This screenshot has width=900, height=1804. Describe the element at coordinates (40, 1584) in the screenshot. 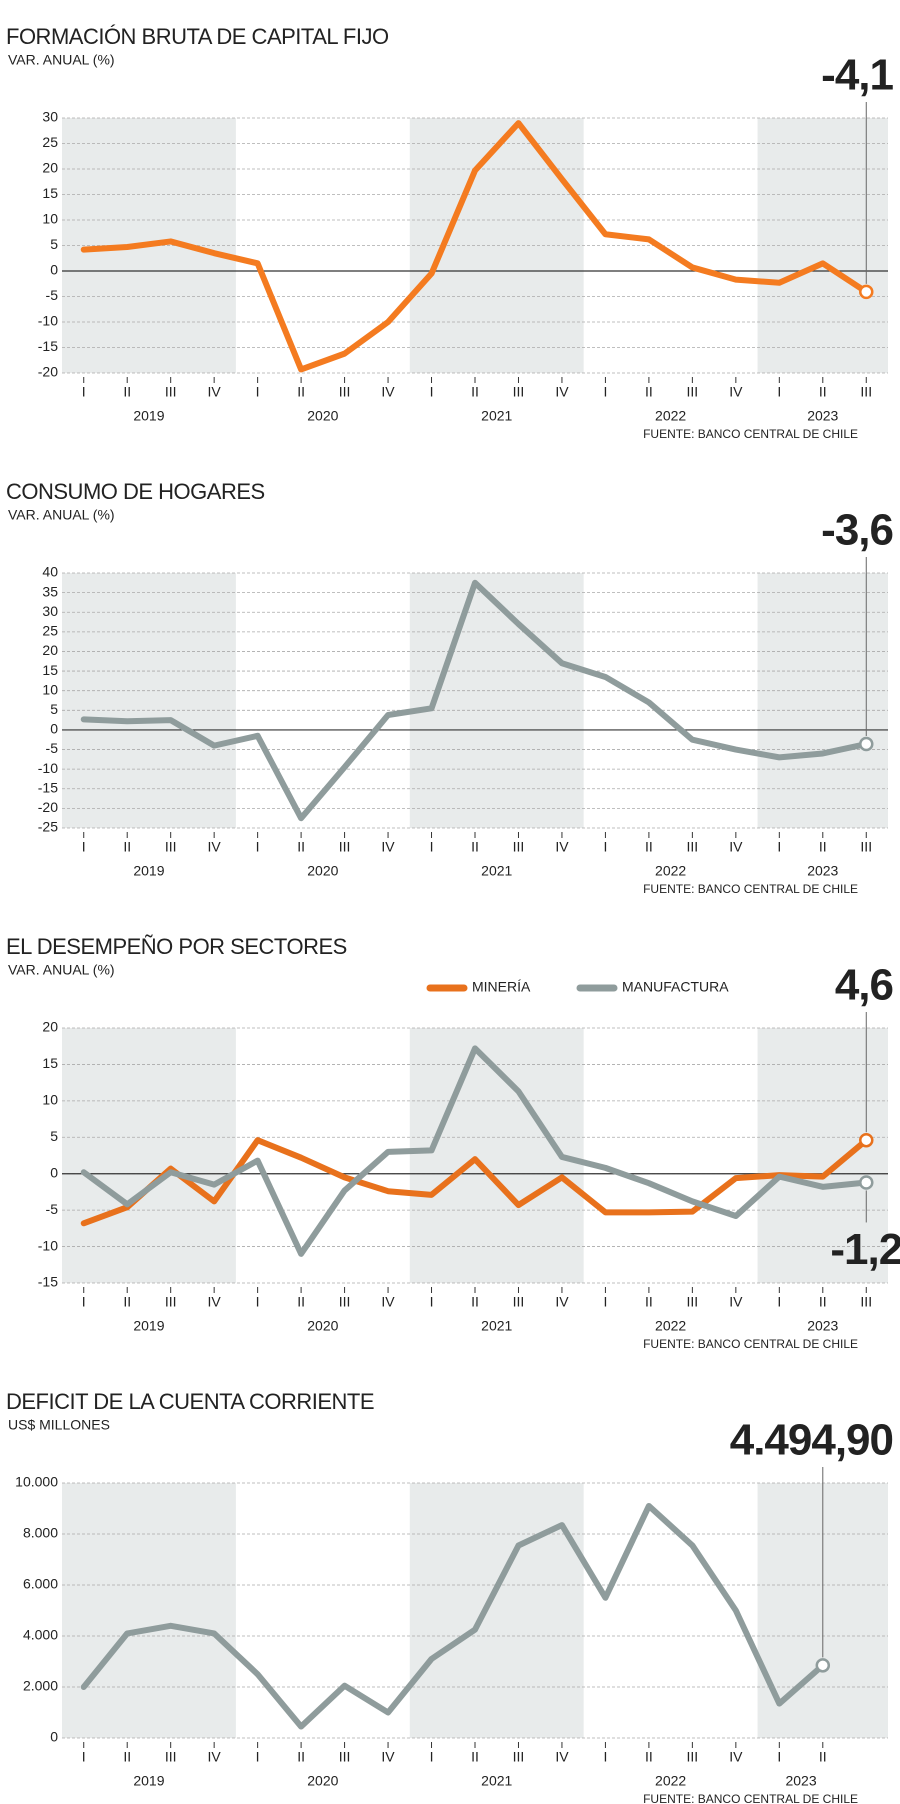

I see `y-tick-label: 6.000` at that location.